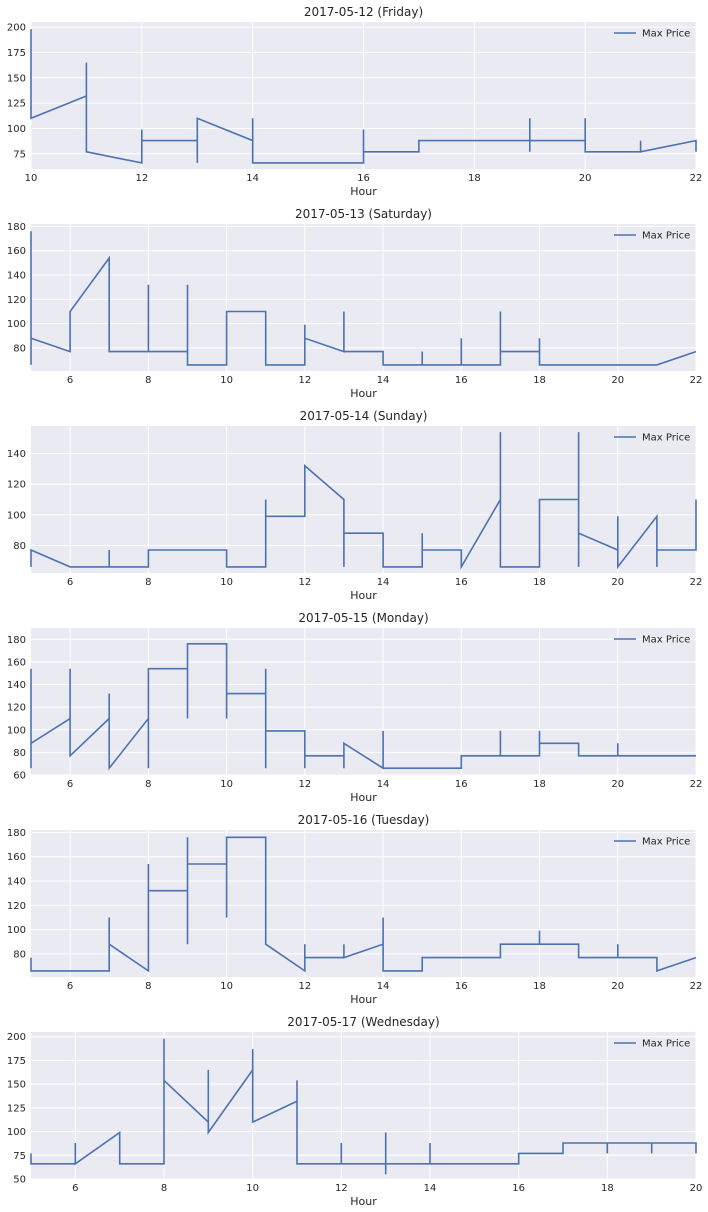 The image size is (708, 1212). I want to click on y-tick-label: 150, so click(16, 78).